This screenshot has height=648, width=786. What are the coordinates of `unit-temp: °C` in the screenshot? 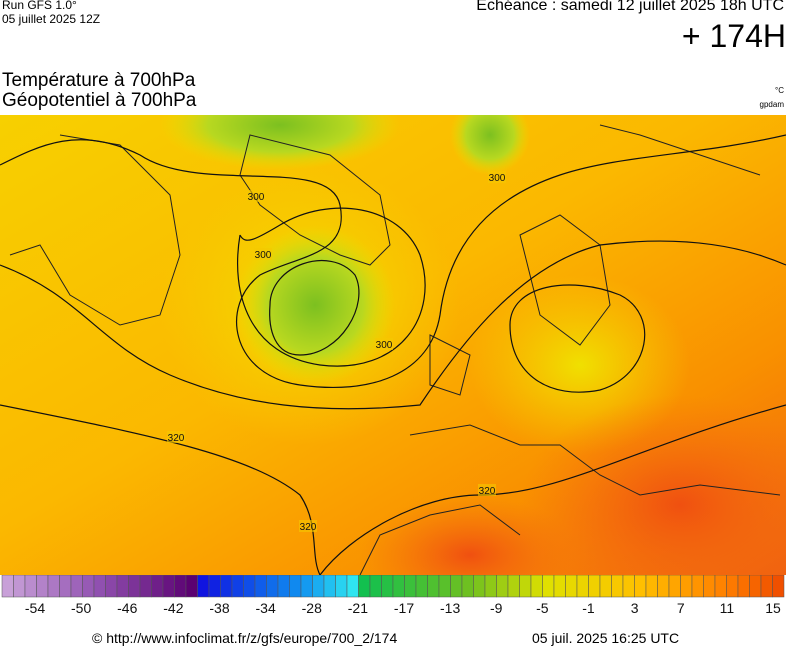 It's located at (779, 90).